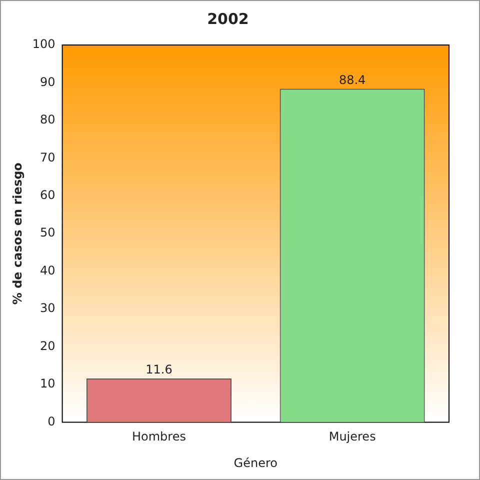 This screenshot has width=480, height=480. What do you see at coordinates (48, 157) in the screenshot?
I see `y-tick-label: 70` at bounding box center [48, 157].